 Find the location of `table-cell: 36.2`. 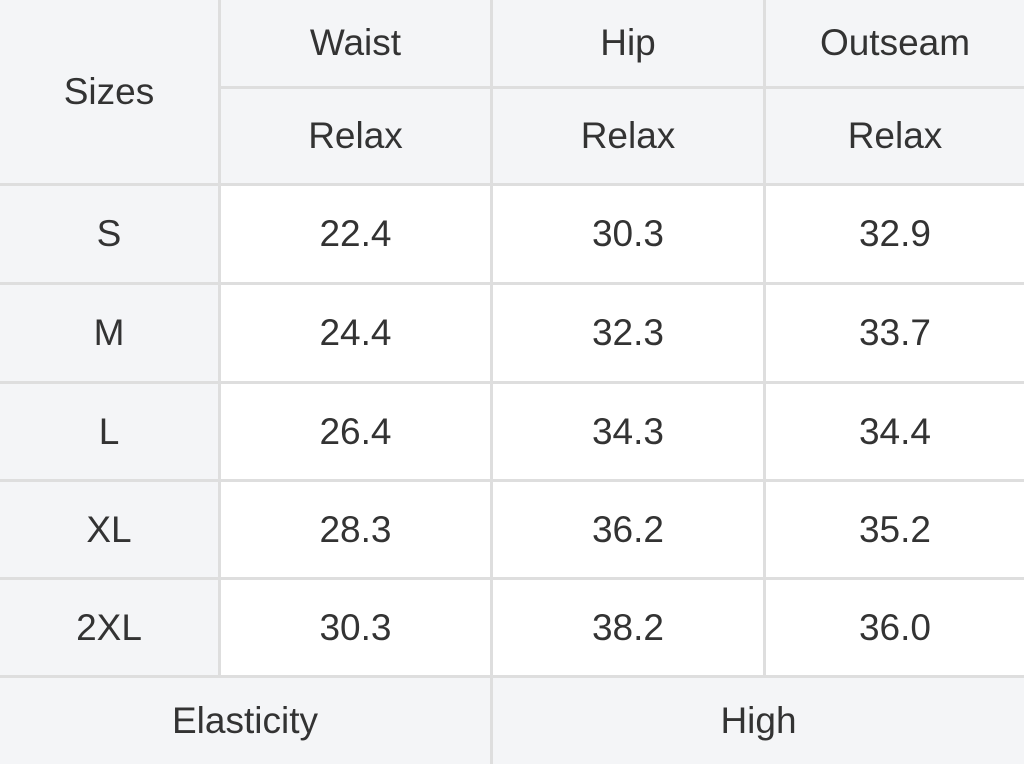

table-cell: 36.2 is located at coordinates (628, 529).